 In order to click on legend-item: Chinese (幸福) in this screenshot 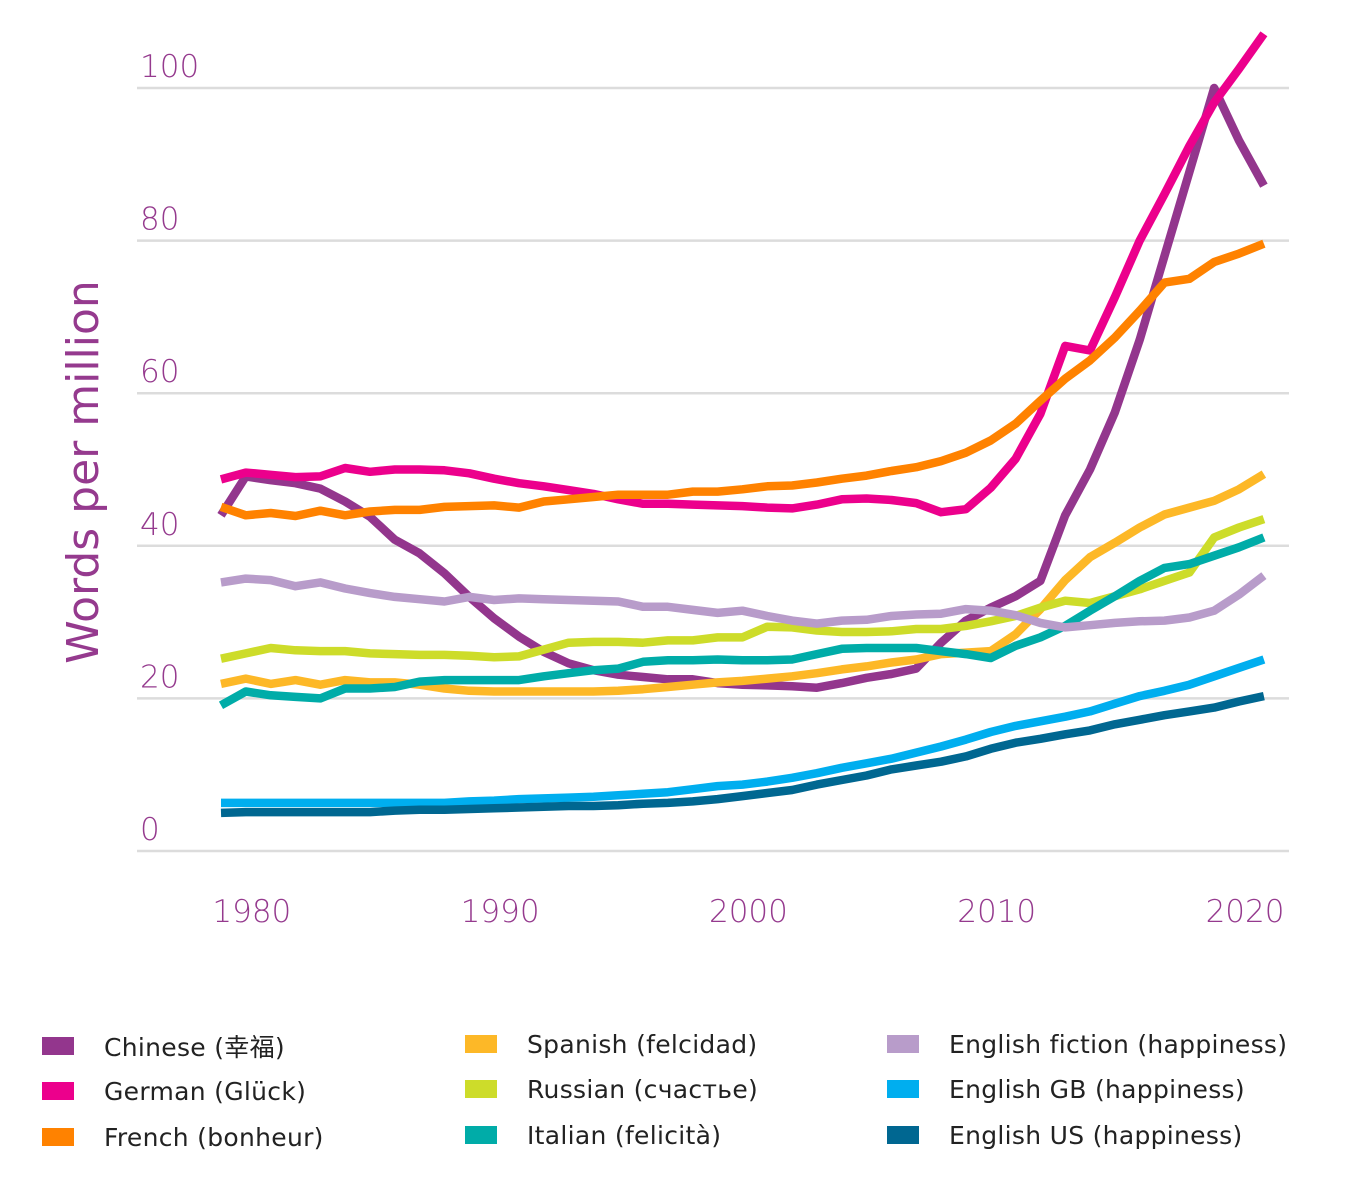, I will do `click(163, 1046)`.